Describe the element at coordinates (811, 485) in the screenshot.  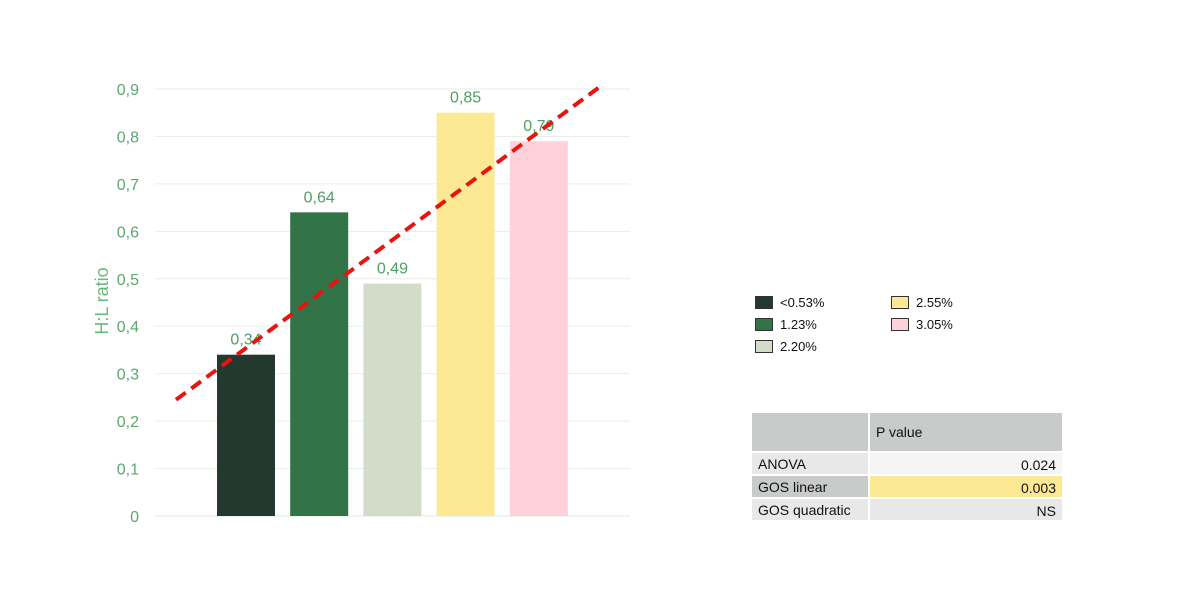
I see `row-label-gos-linear: GOS linear` at that location.